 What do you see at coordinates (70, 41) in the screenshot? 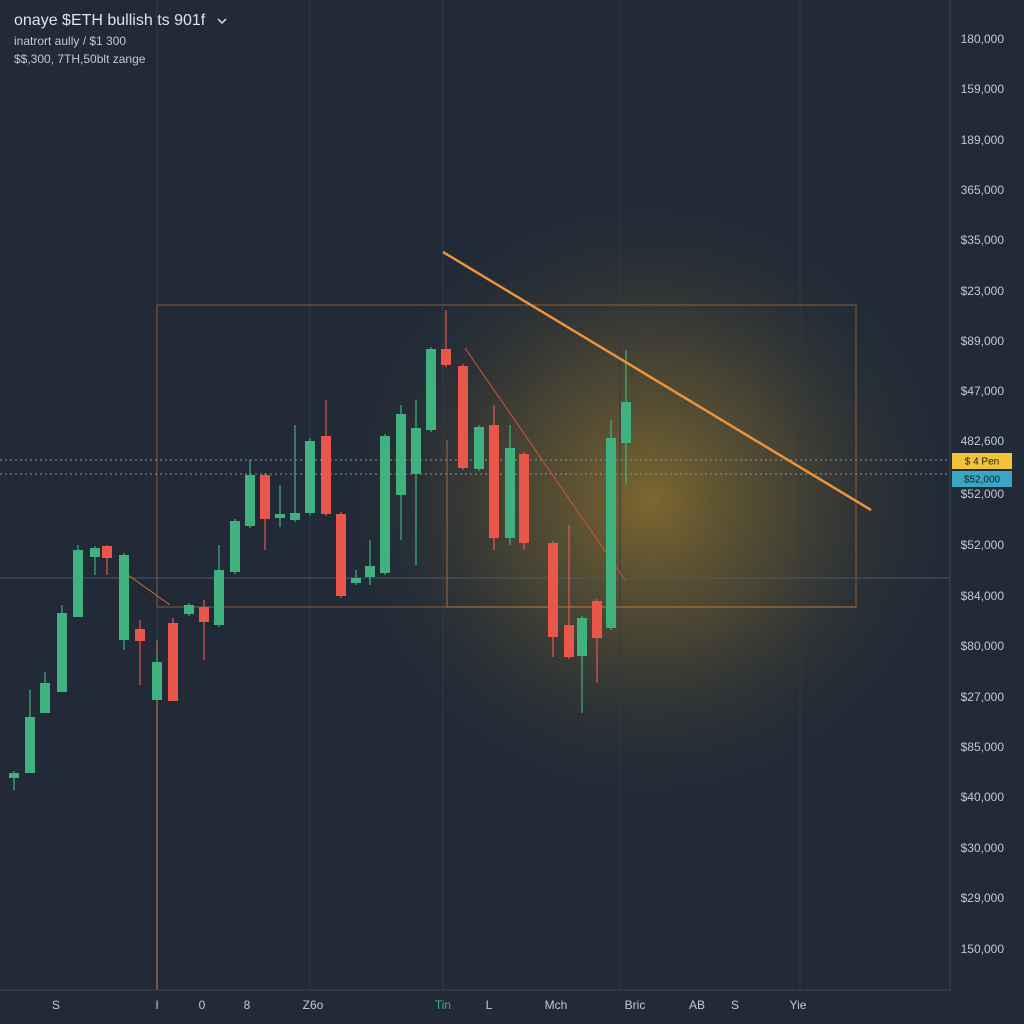
I see `info-line: inatrort aully / $1 300` at bounding box center [70, 41].